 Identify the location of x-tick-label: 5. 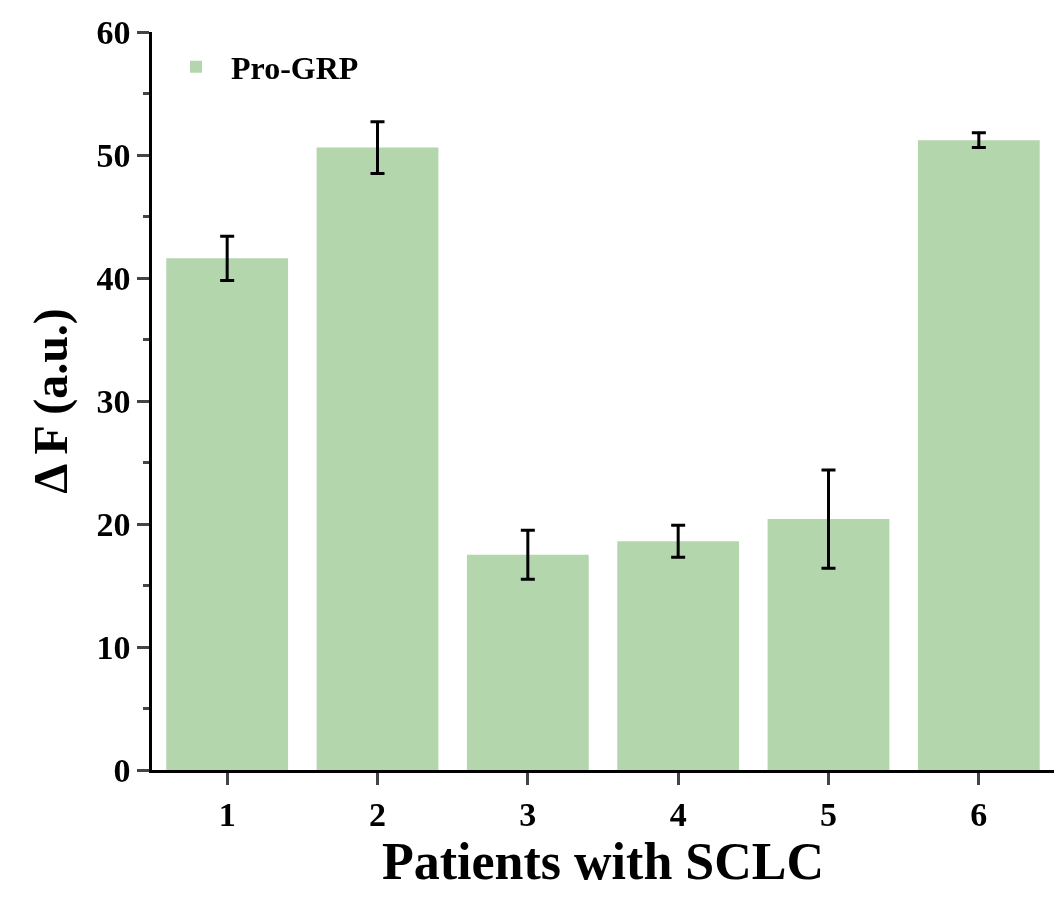
(828, 814).